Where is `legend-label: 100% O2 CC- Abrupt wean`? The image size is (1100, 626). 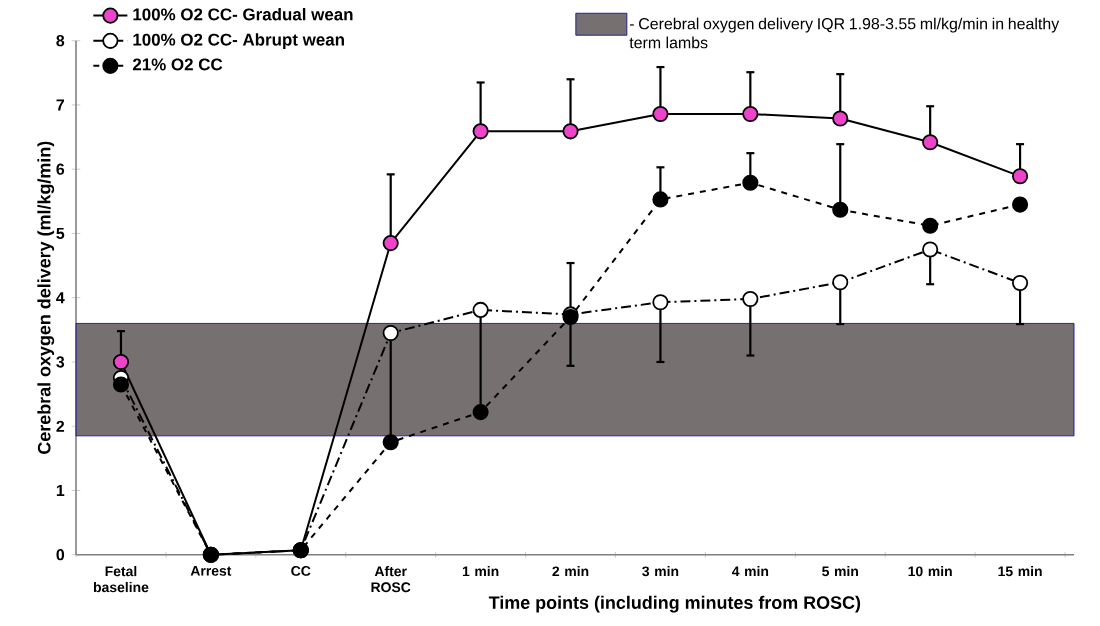
legend-label: 100% O2 CC- Abrupt wean is located at coordinates (238, 40).